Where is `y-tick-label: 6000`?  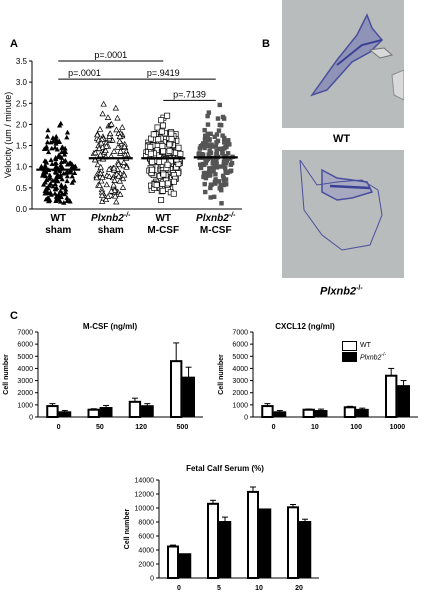
y-tick-label: 6000 is located at coordinates (240, 345).